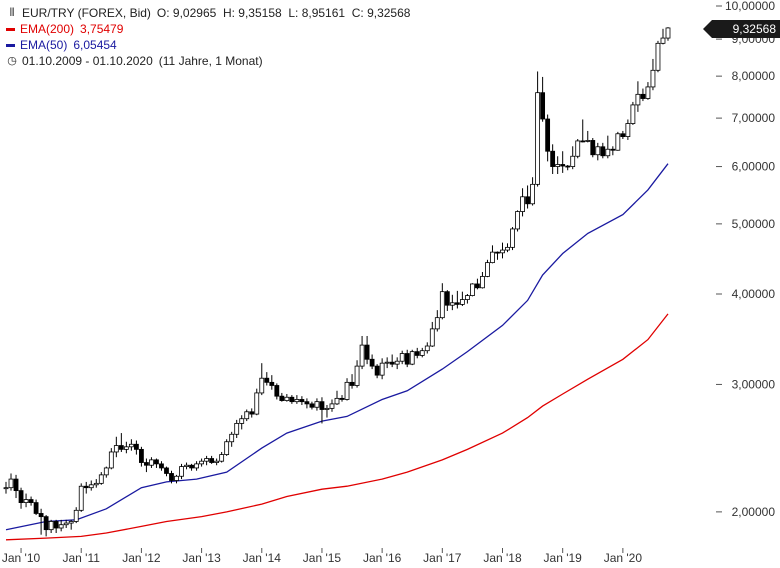 This screenshot has height=568, width=780. I want to click on candlestick-icon: ⫴, so click(12, 13).